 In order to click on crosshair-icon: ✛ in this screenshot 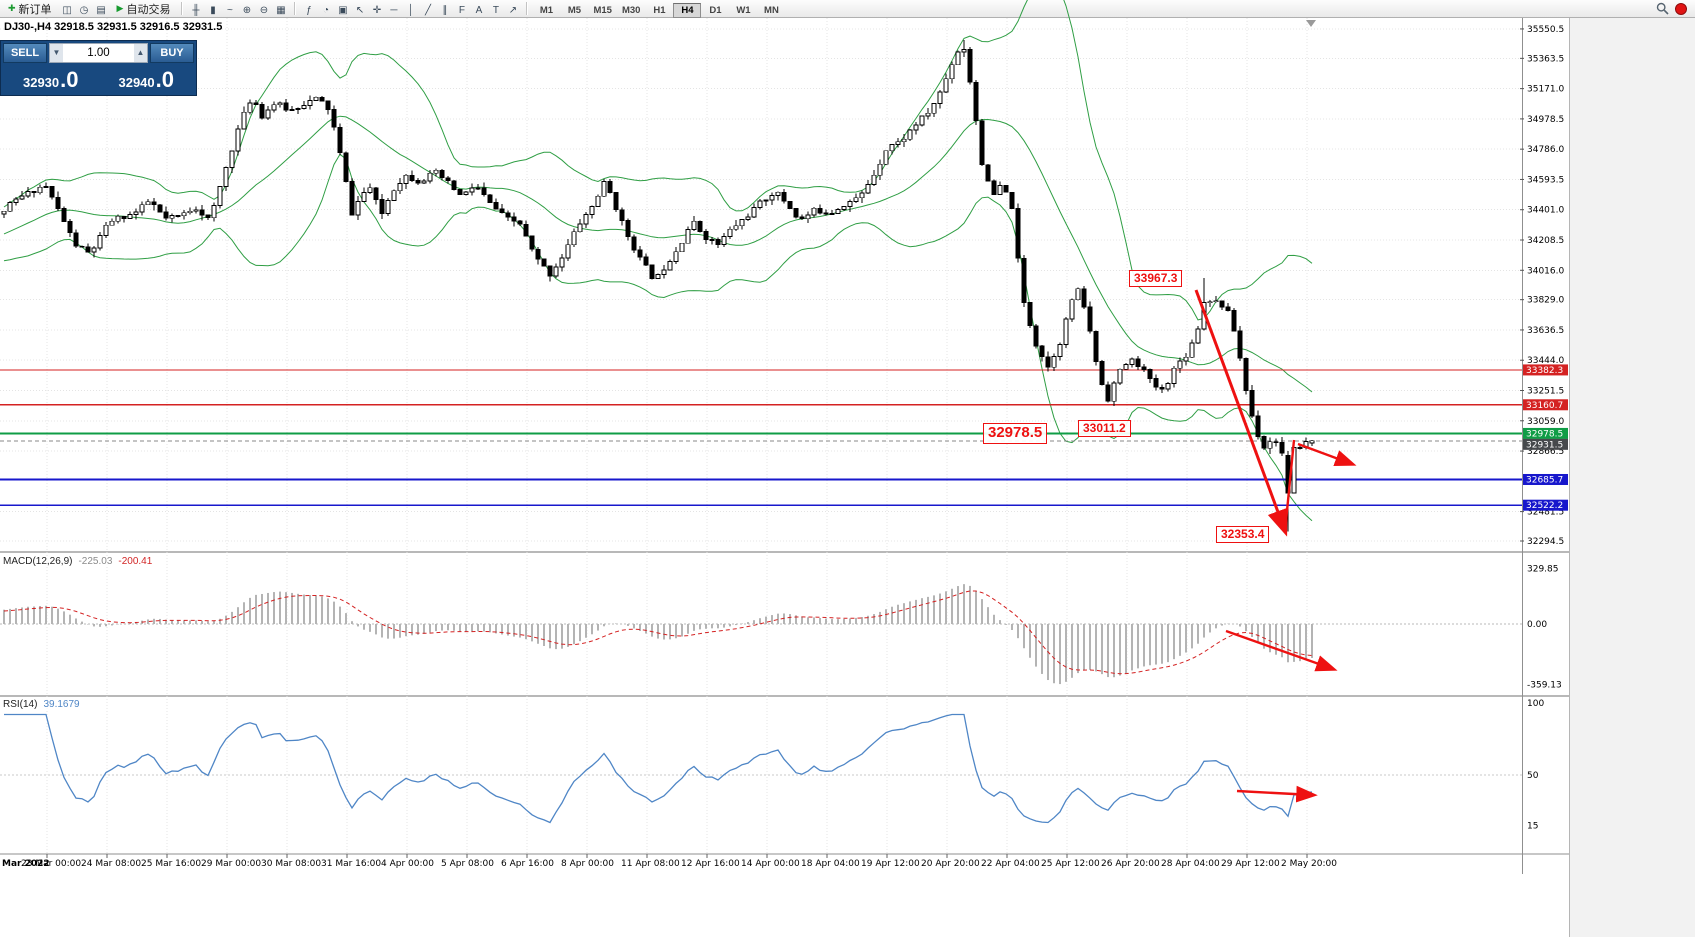, I will do `click(377, 10)`.